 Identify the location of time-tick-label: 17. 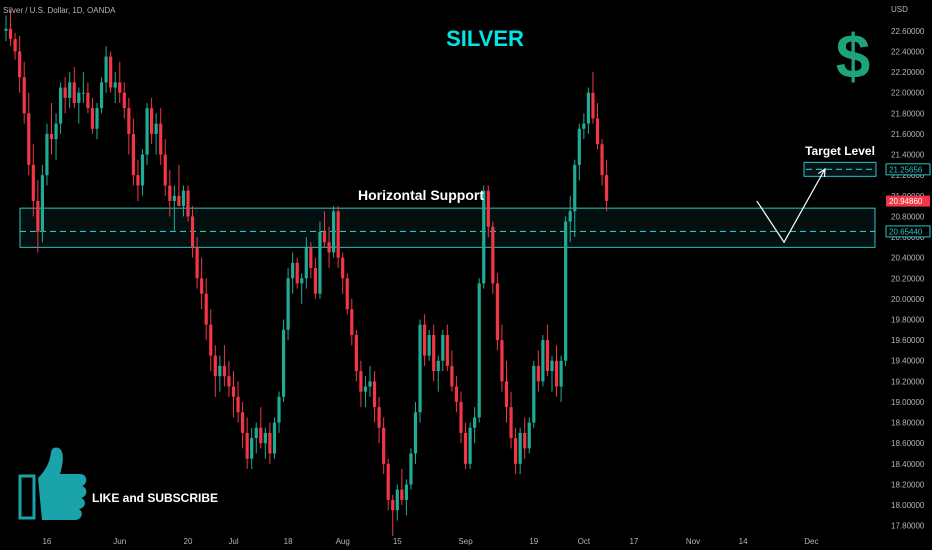
(633, 541).